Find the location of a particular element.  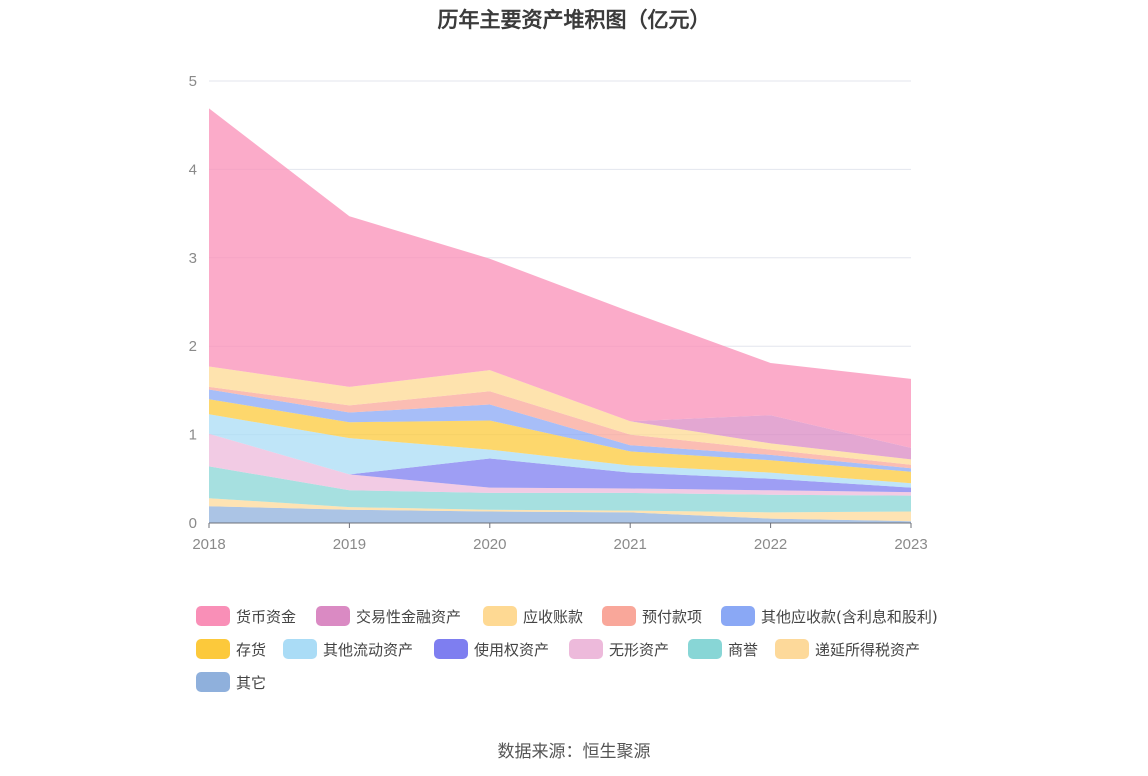

legend-label: 其他流动资产 is located at coordinates (368, 649).